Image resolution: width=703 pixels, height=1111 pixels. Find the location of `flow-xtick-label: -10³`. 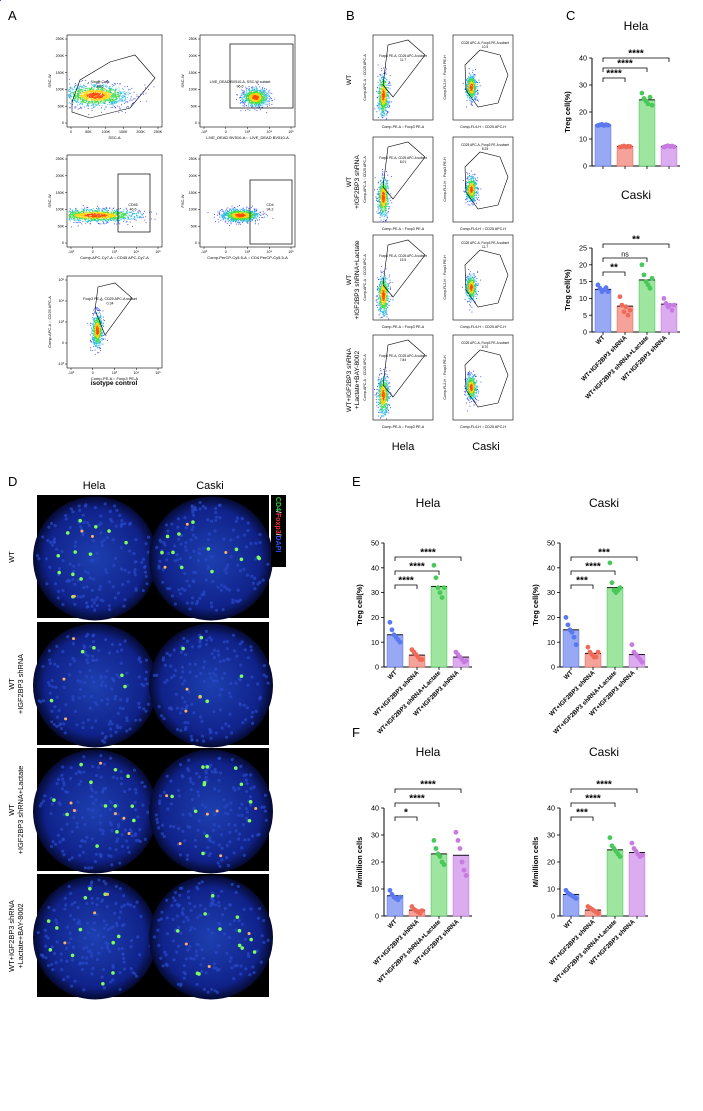

flow-xtick-label: -10³ is located at coordinates (71, 252).